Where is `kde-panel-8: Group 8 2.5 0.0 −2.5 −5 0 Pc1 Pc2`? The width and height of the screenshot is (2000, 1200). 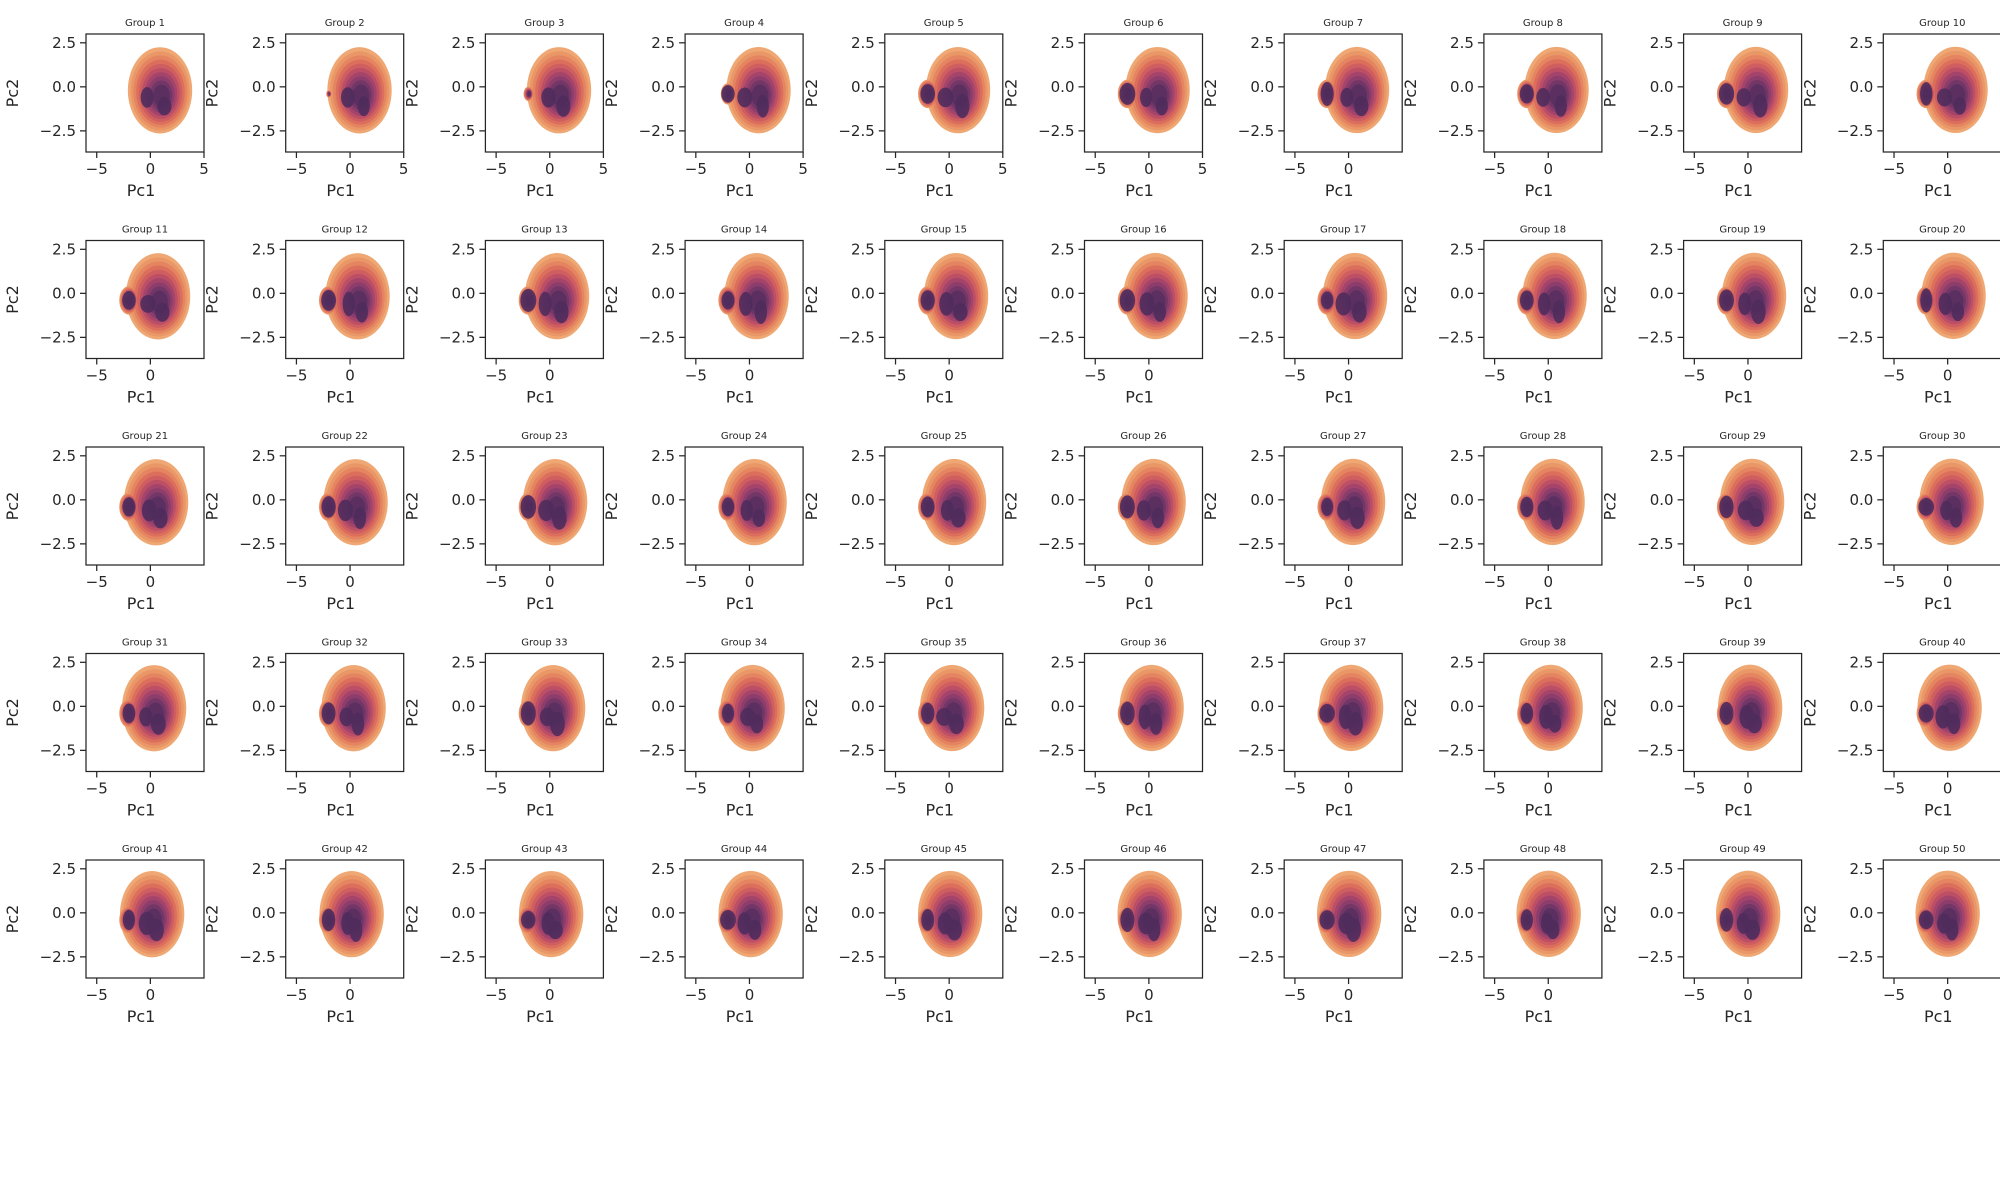 kde-panel-8: Group 8 2.5 0.0 −2.5 −5 0 Pc1 Pc2 is located at coordinates (1502, 109).